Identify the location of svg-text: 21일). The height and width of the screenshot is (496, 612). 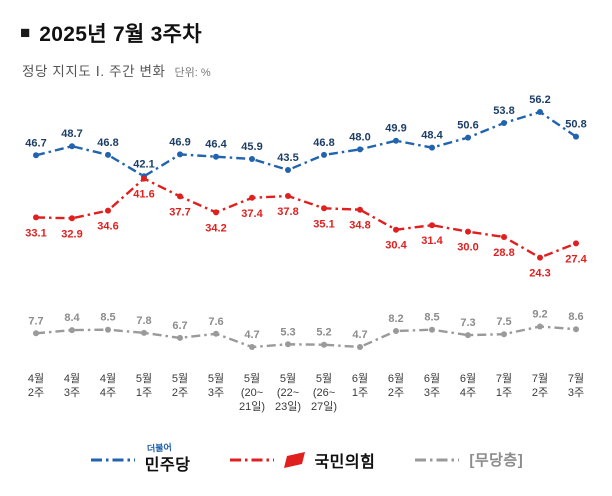
(252, 406).